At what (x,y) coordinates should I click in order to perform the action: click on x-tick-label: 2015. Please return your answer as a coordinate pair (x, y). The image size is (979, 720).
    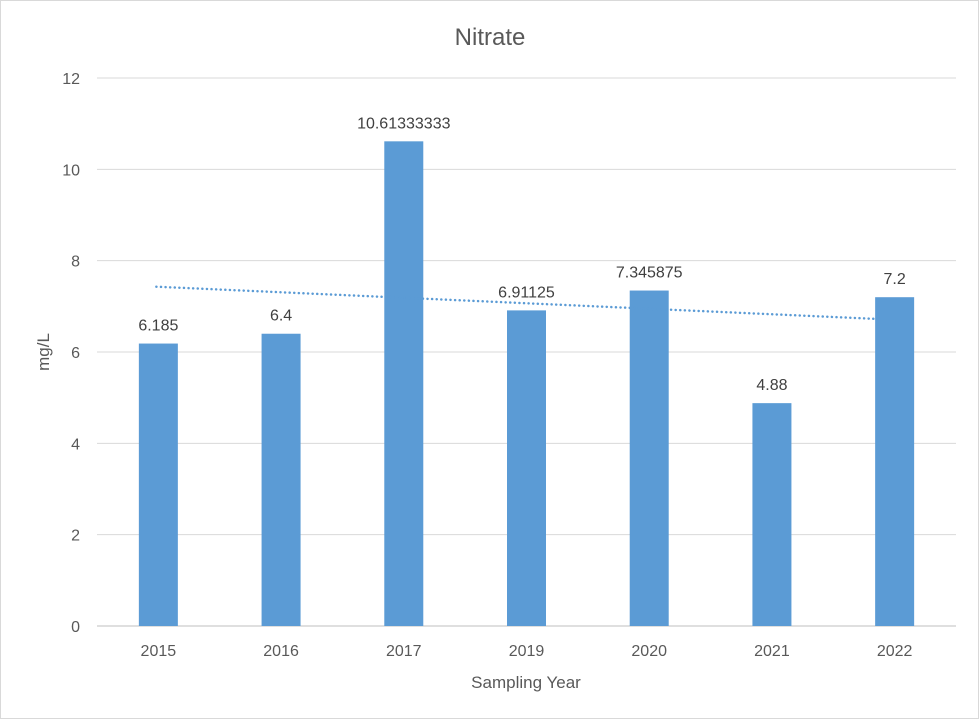
    Looking at the image, I should click on (159, 651).